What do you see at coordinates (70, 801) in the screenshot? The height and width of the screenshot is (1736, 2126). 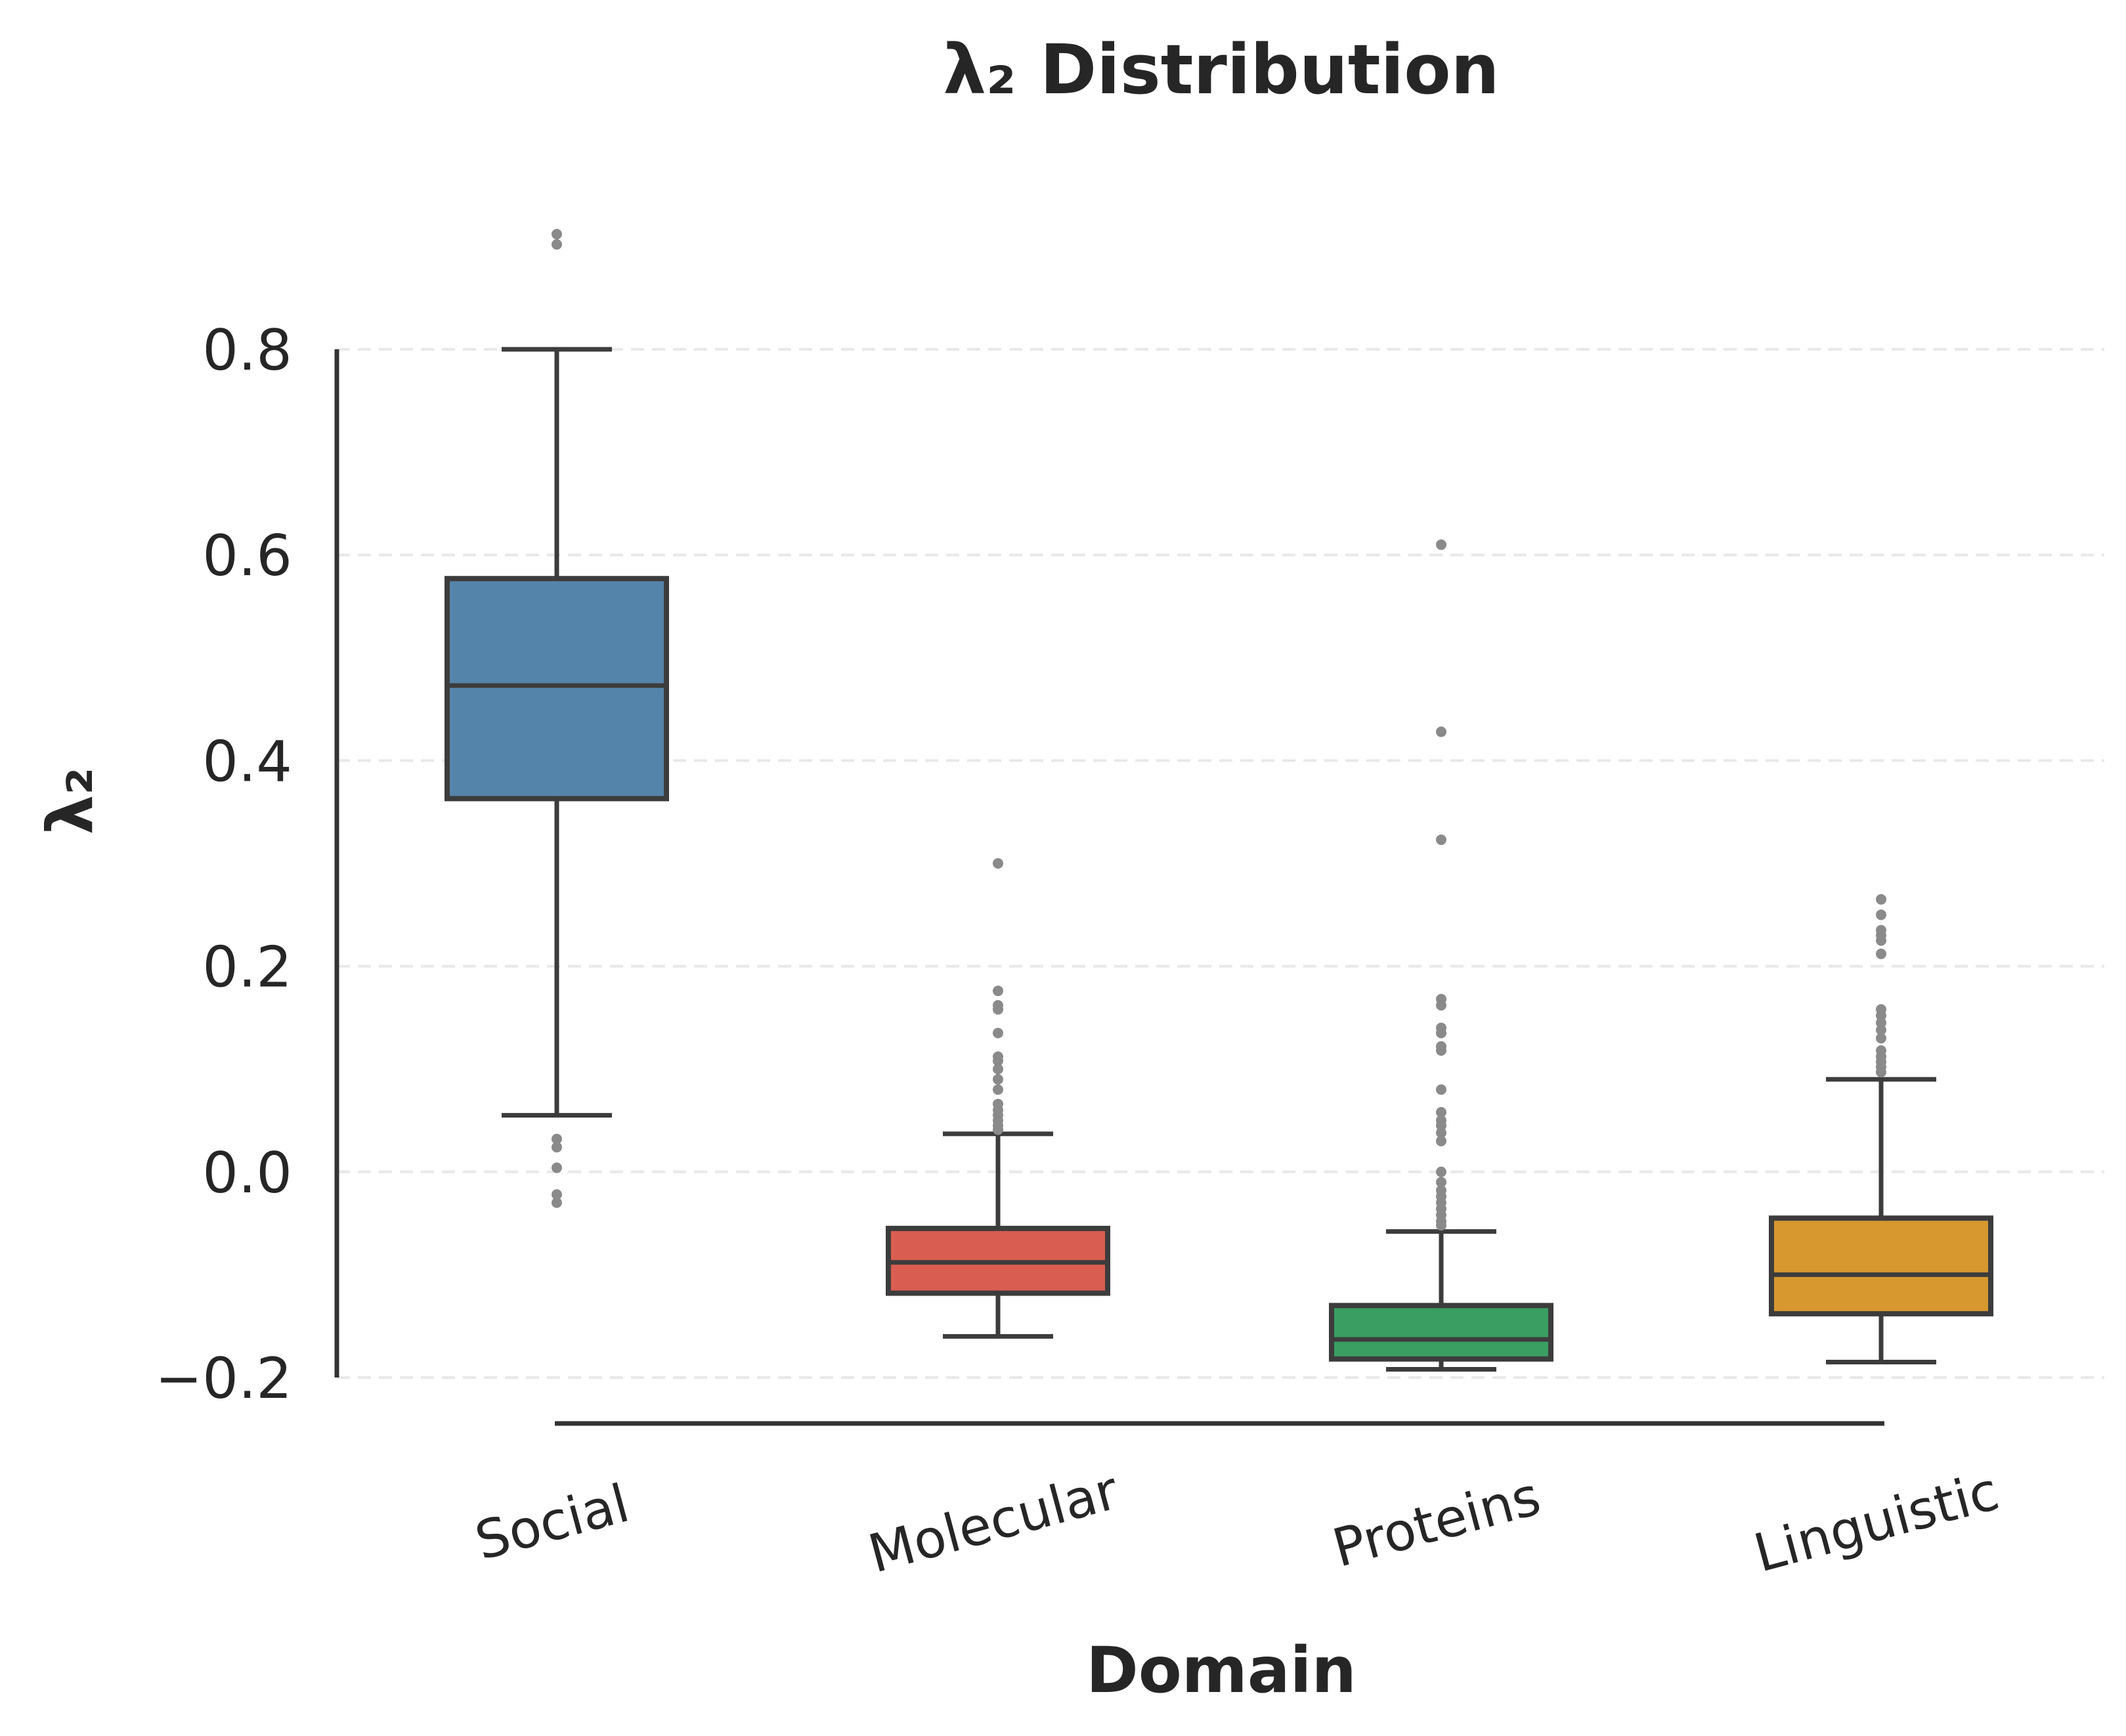 I see `y-axis-label: λ₂` at bounding box center [70, 801].